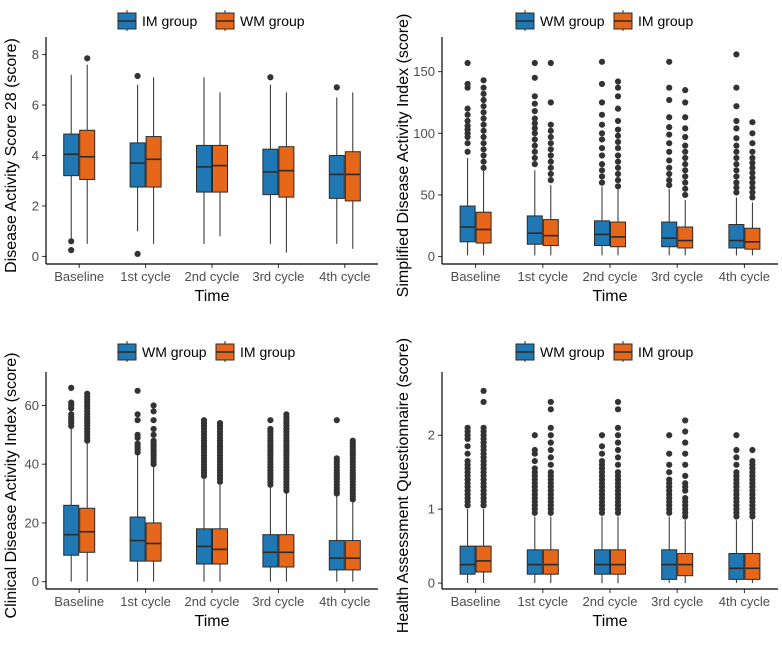  What do you see at coordinates (35, 54) in the screenshot?
I see `y-tick-label: 8` at bounding box center [35, 54].